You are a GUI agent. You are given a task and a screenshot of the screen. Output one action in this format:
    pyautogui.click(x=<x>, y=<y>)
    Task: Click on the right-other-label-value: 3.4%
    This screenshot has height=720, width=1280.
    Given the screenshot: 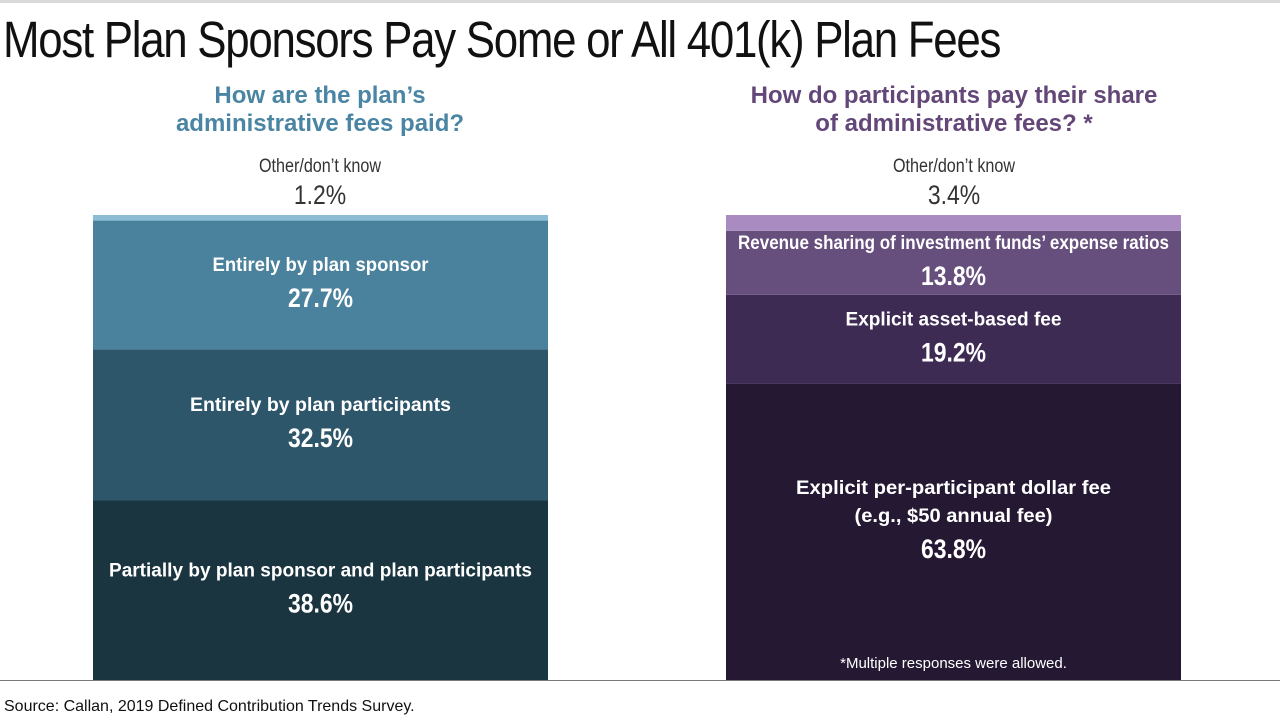 What is the action you would take?
    pyautogui.click(x=954, y=195)
    